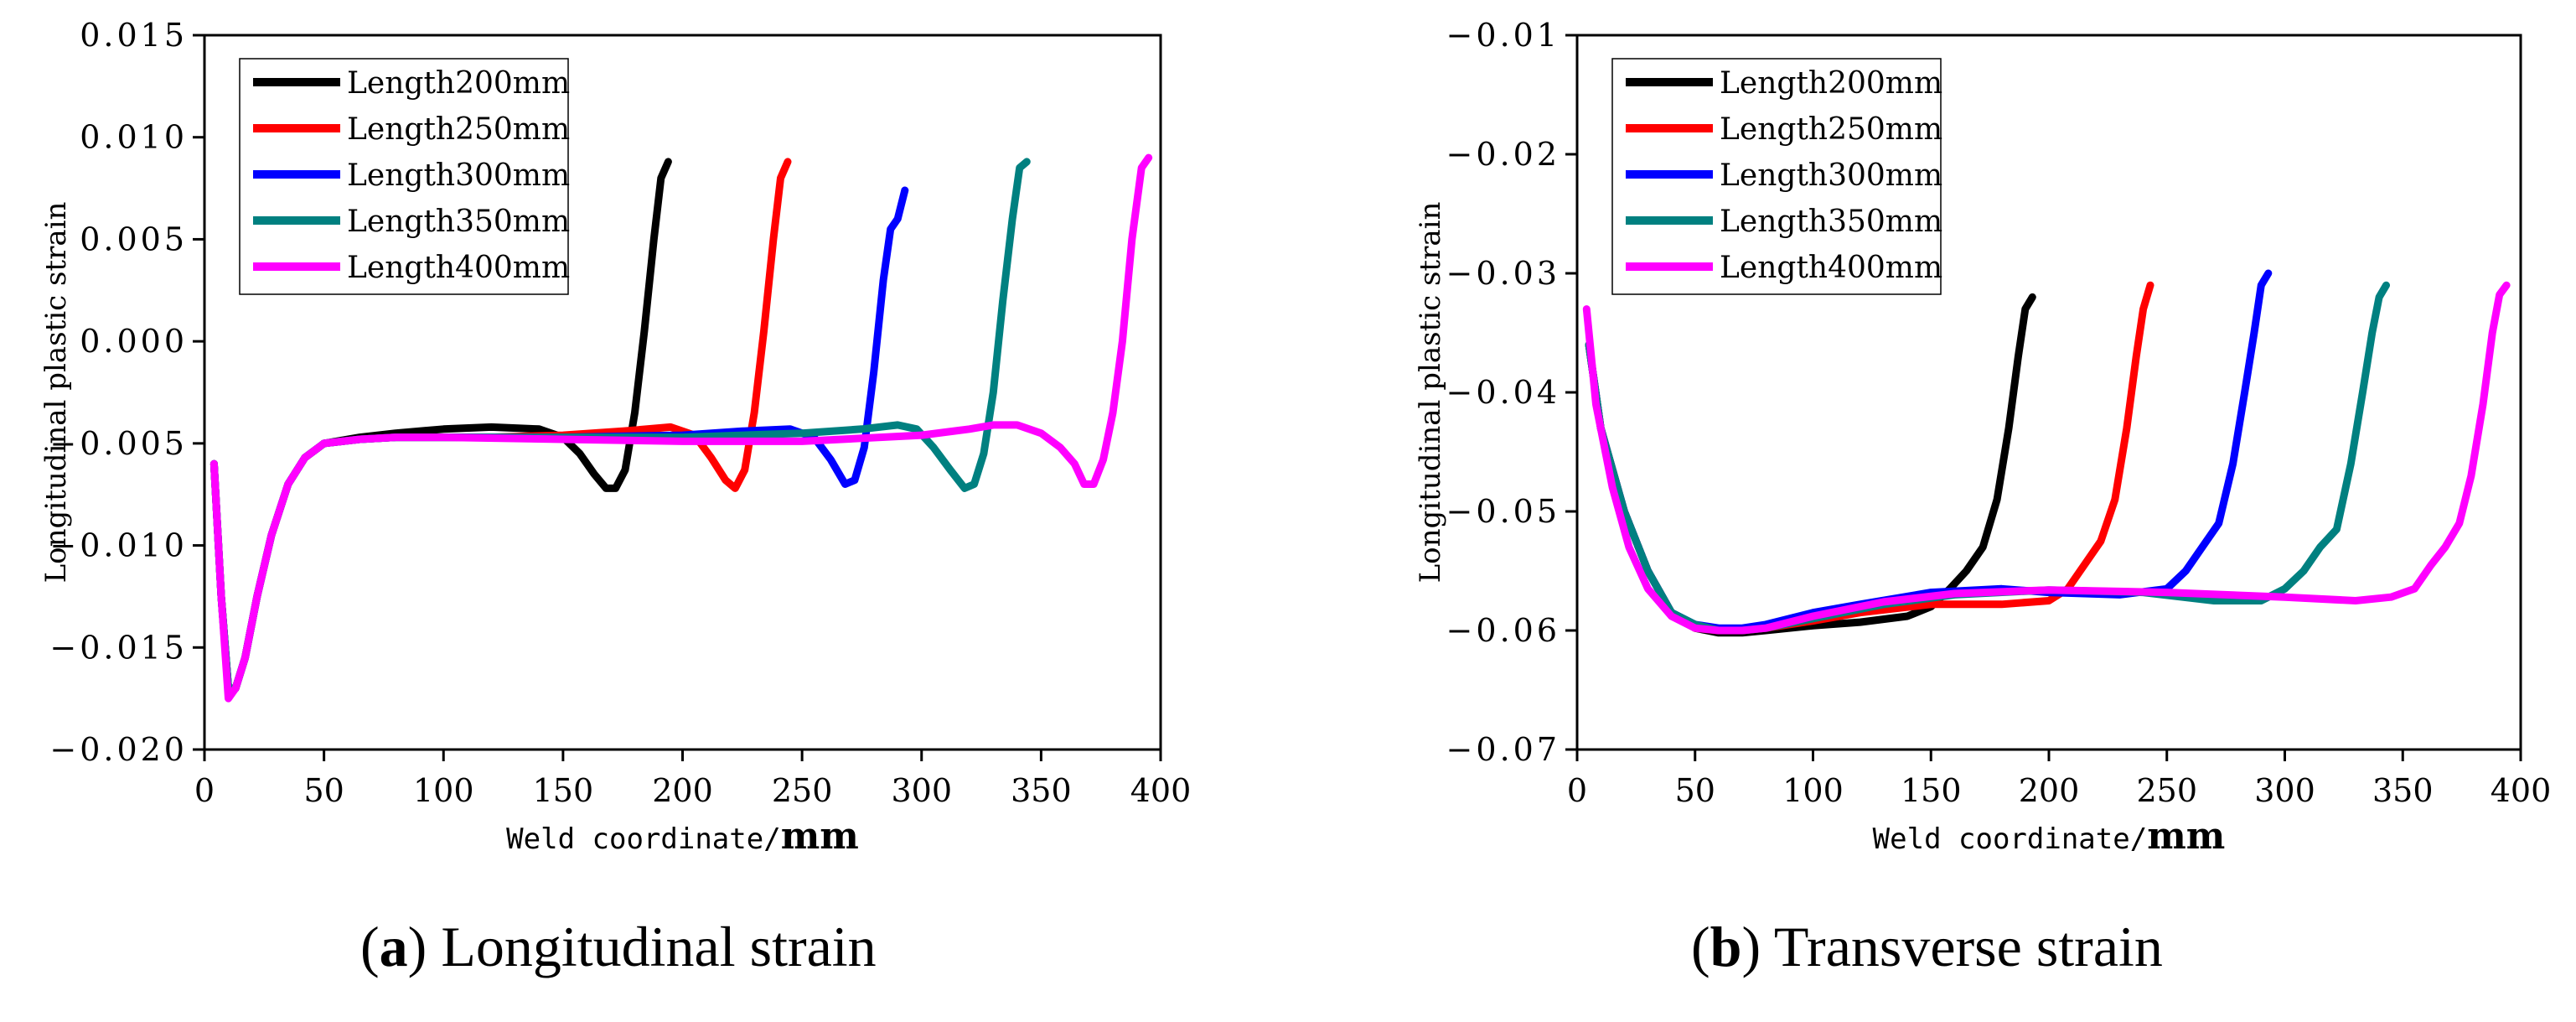  Describe the element at coordinates (643, 839) in the screenshot. I see `x-axis-label-text-a: Weld coordinate/` at that location.